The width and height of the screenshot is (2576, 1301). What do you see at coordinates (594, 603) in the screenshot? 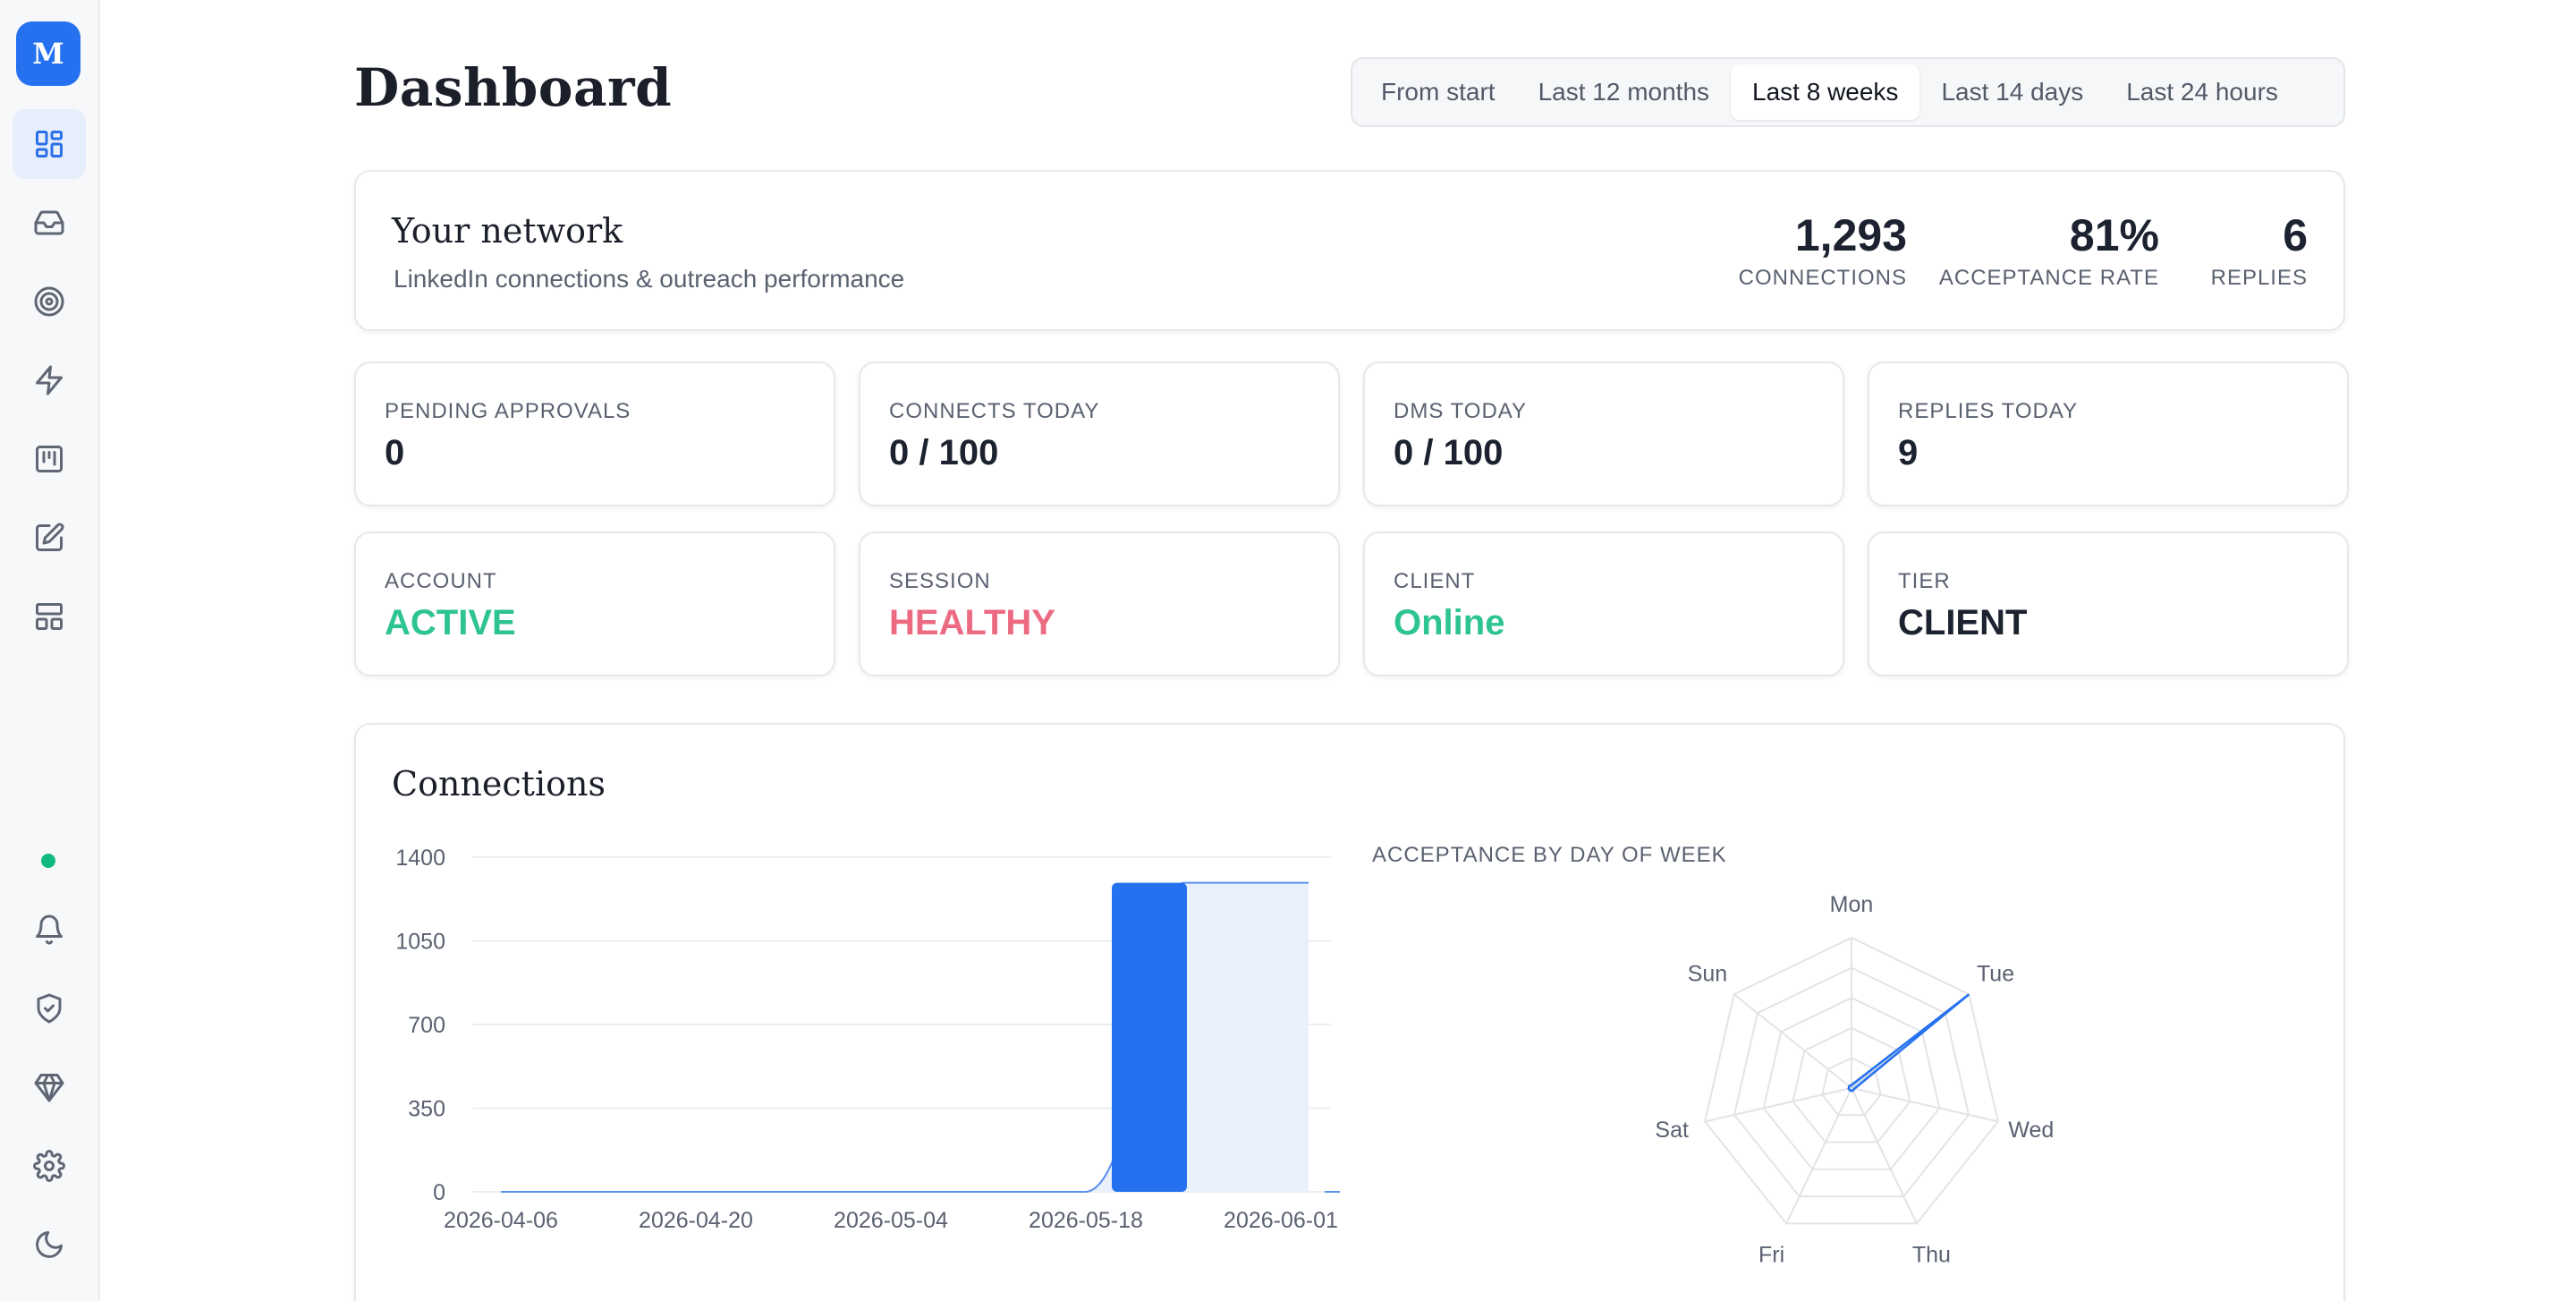
I see `status-card-account: ACCOUNT ACTIVE` at bounding box center [594, 603].